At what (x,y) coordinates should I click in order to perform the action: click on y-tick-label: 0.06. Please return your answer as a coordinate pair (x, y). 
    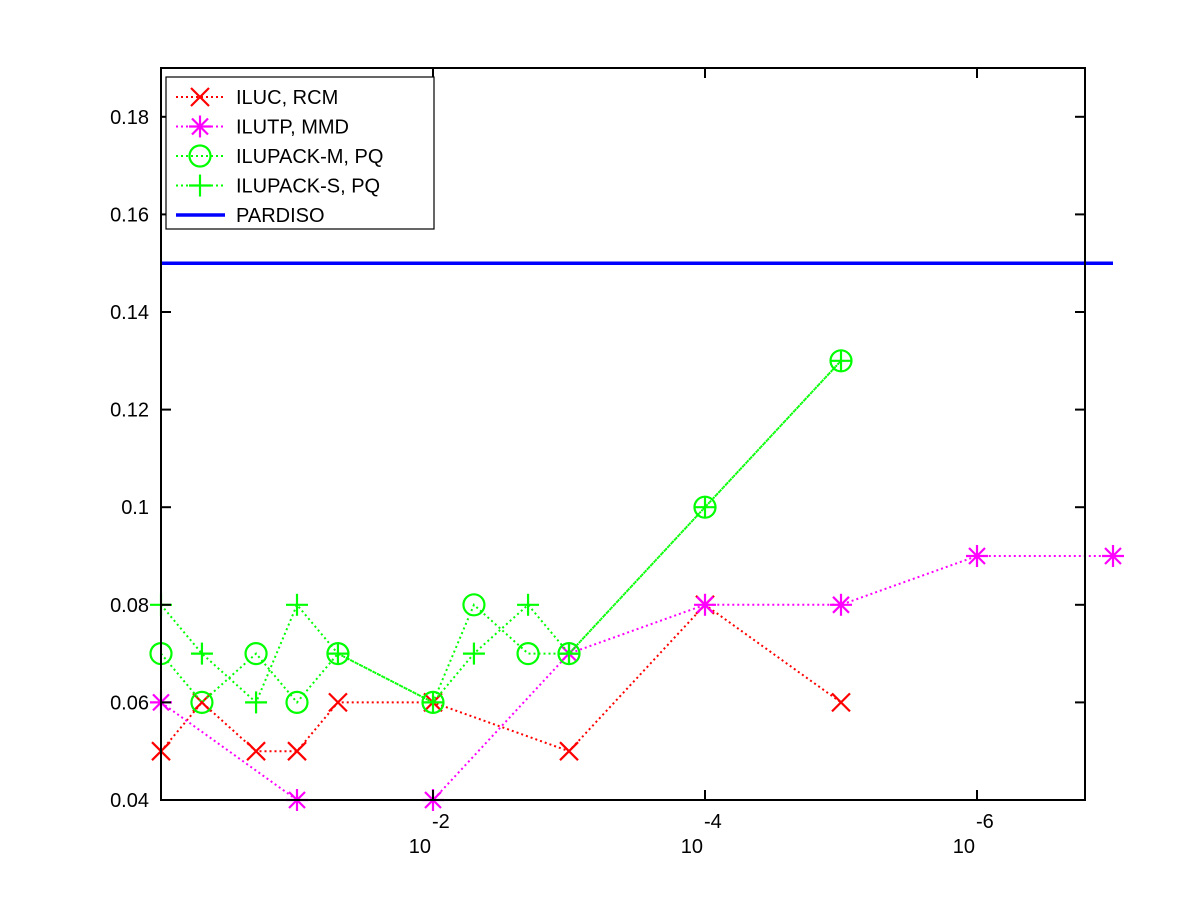
    Looking at the image, I should click on (129, 703).